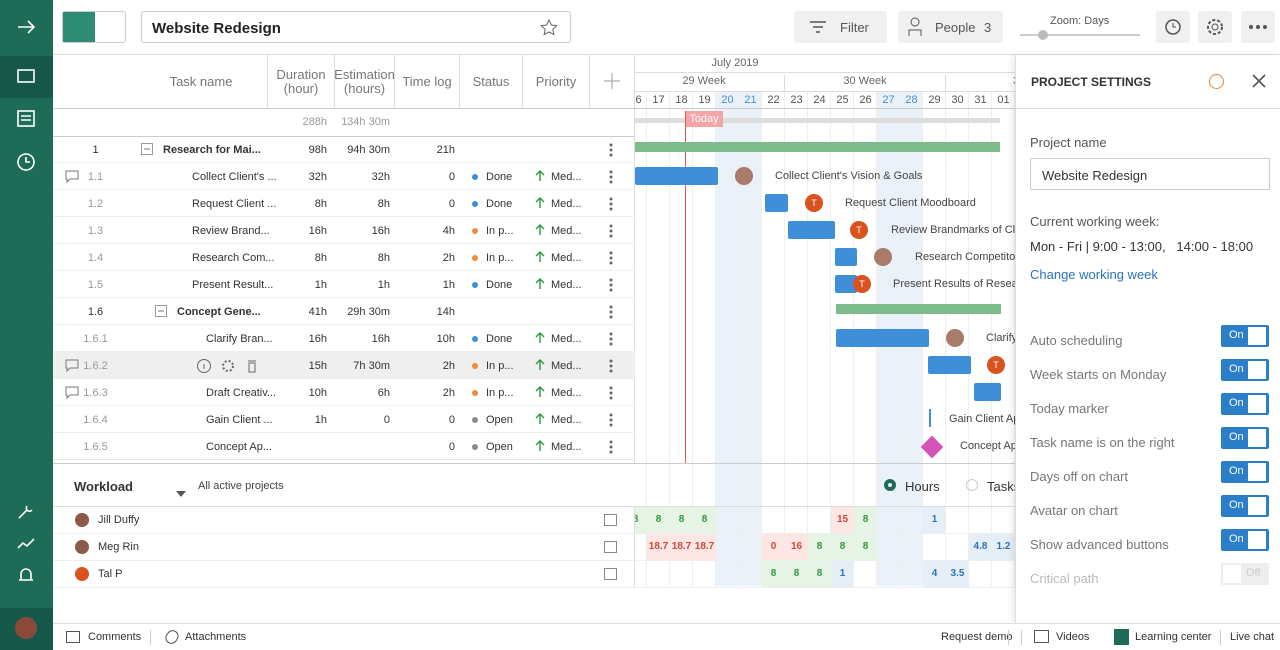 The height and width of the screenshot is (650, 1280). I want to click on filter-button: Filter, so click(840, 27).